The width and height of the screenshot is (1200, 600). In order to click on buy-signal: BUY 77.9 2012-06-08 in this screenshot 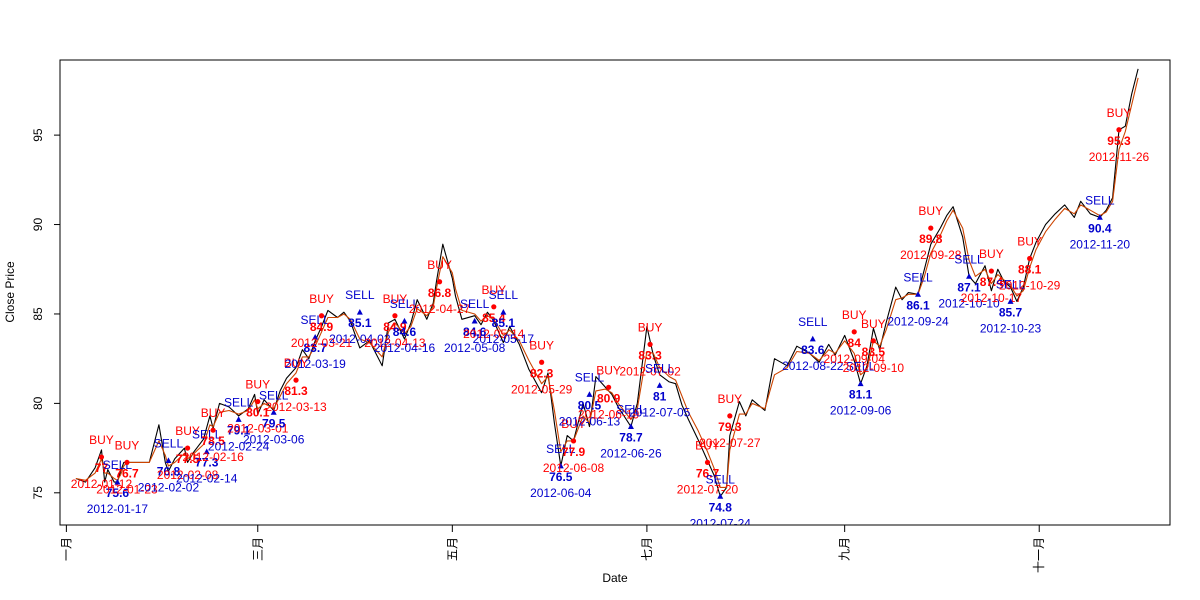, I will do `click(574, 446)`.